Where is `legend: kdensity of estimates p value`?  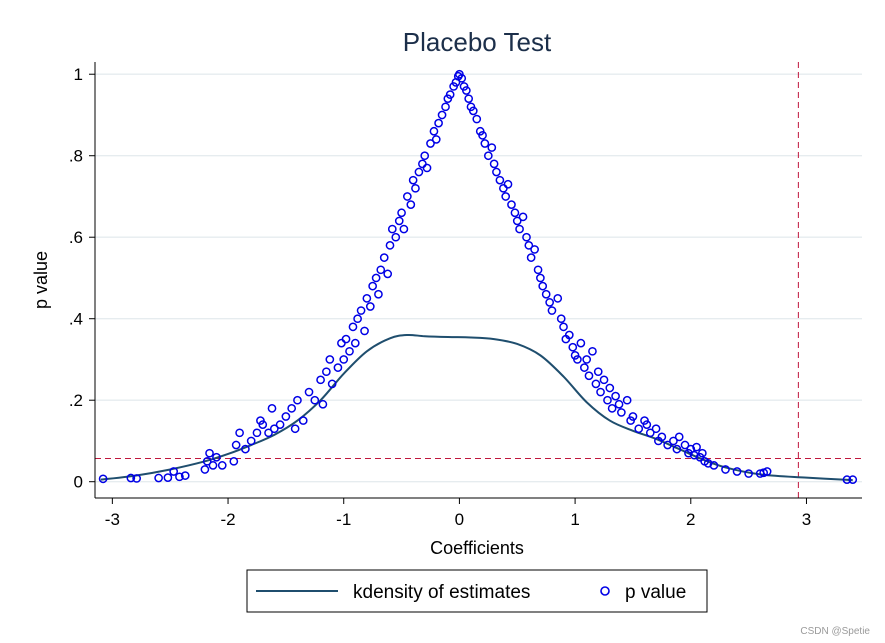
legend: kdensity of estimates p value is located at coordinates (477, 591).